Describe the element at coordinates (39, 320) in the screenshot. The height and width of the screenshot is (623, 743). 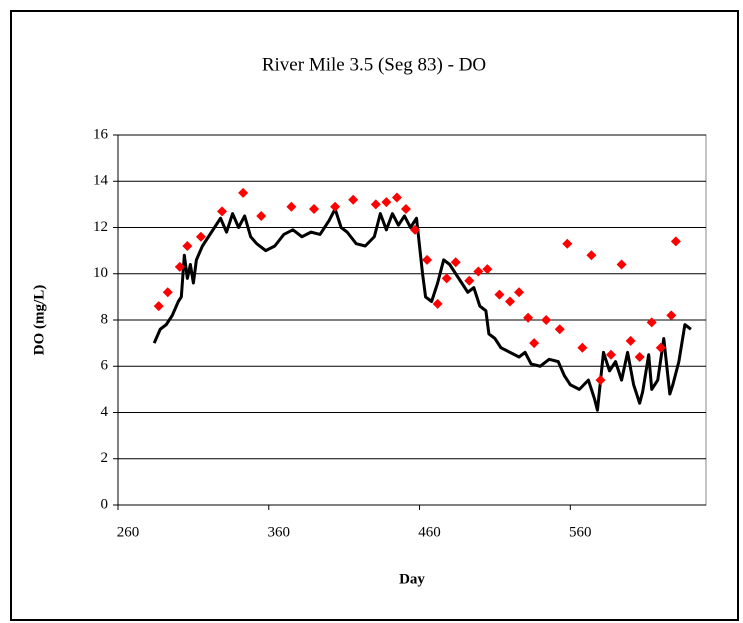
I see `y-axis-title: DO (mg/L)` at that location.